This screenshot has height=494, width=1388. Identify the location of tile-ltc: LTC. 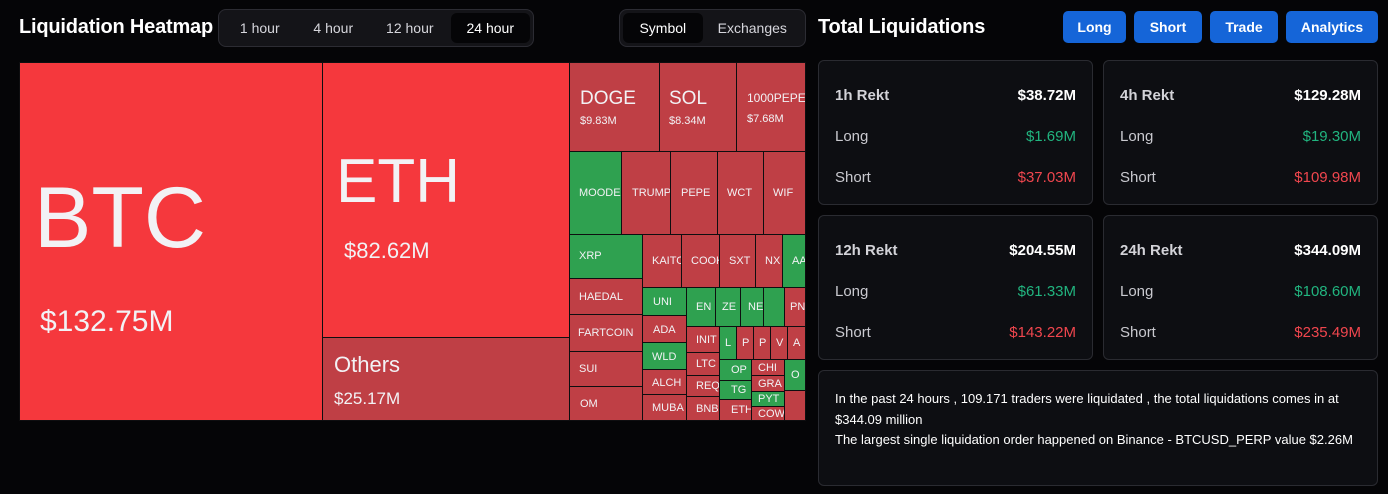
(703, 364).